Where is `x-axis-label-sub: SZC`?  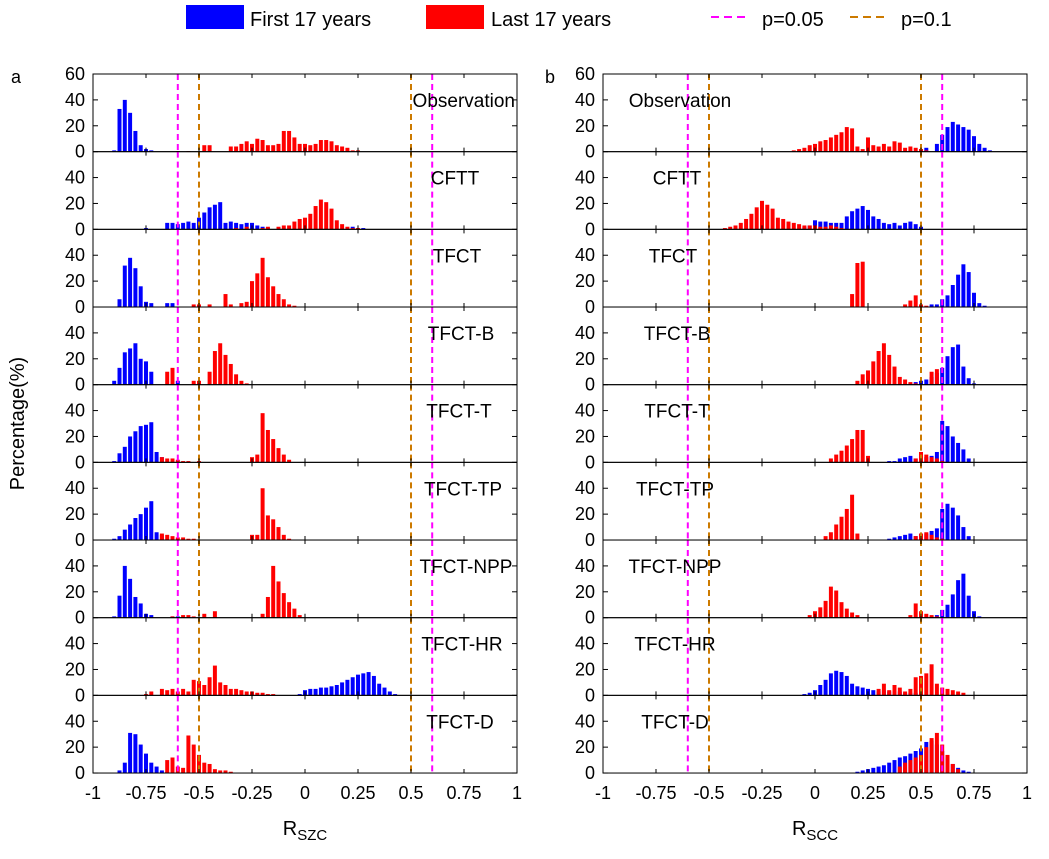
x-axis-label-sub: SZC is located at coordinates (312, 835).